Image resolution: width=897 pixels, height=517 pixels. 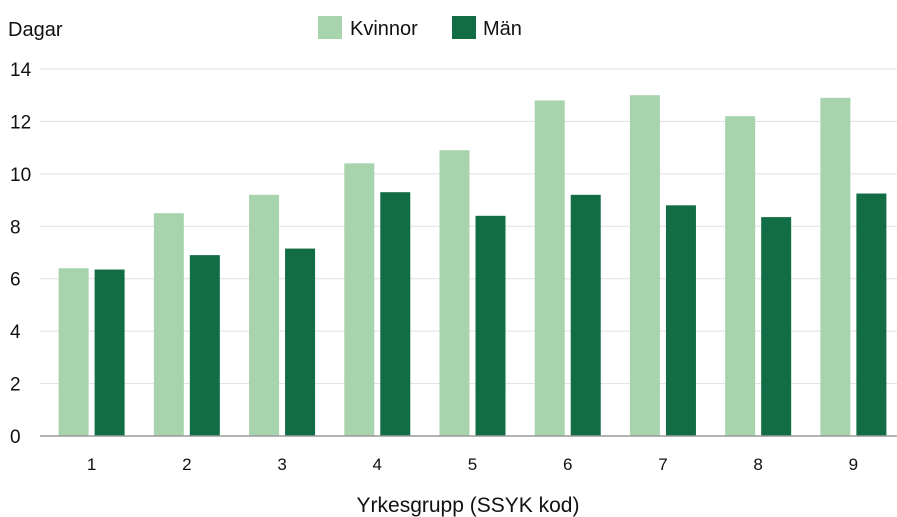 I want to click on legend-label-kvinnor: Kvinnor, so click(x=384, y=29).